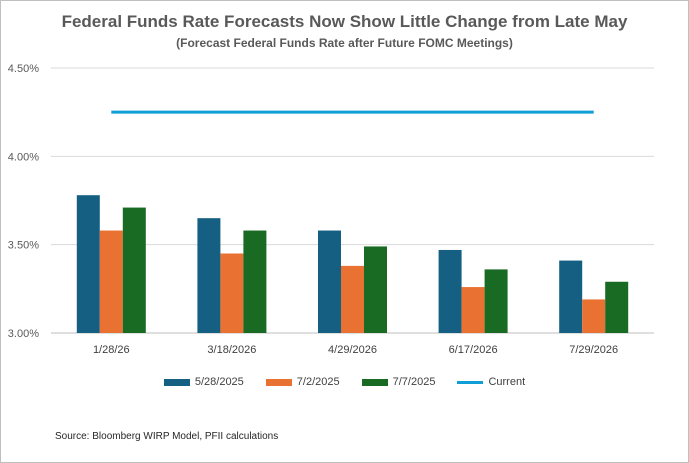 Image resolution: width=689 pixels, height=463 pixels. Describe the element at coordinates (111, 350) in the screenshot. I see `x-tick-label: 1/28/26` at that location.